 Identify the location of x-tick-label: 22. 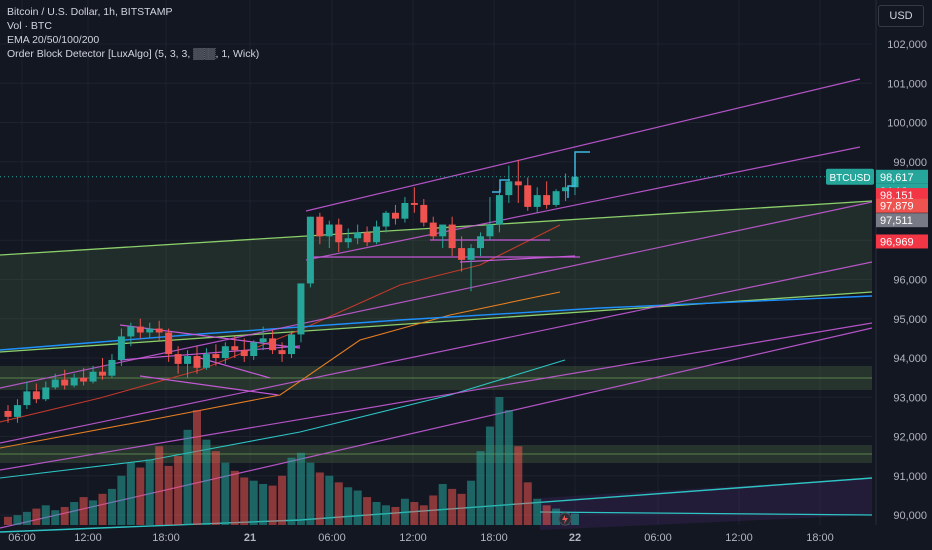
(575, 538).